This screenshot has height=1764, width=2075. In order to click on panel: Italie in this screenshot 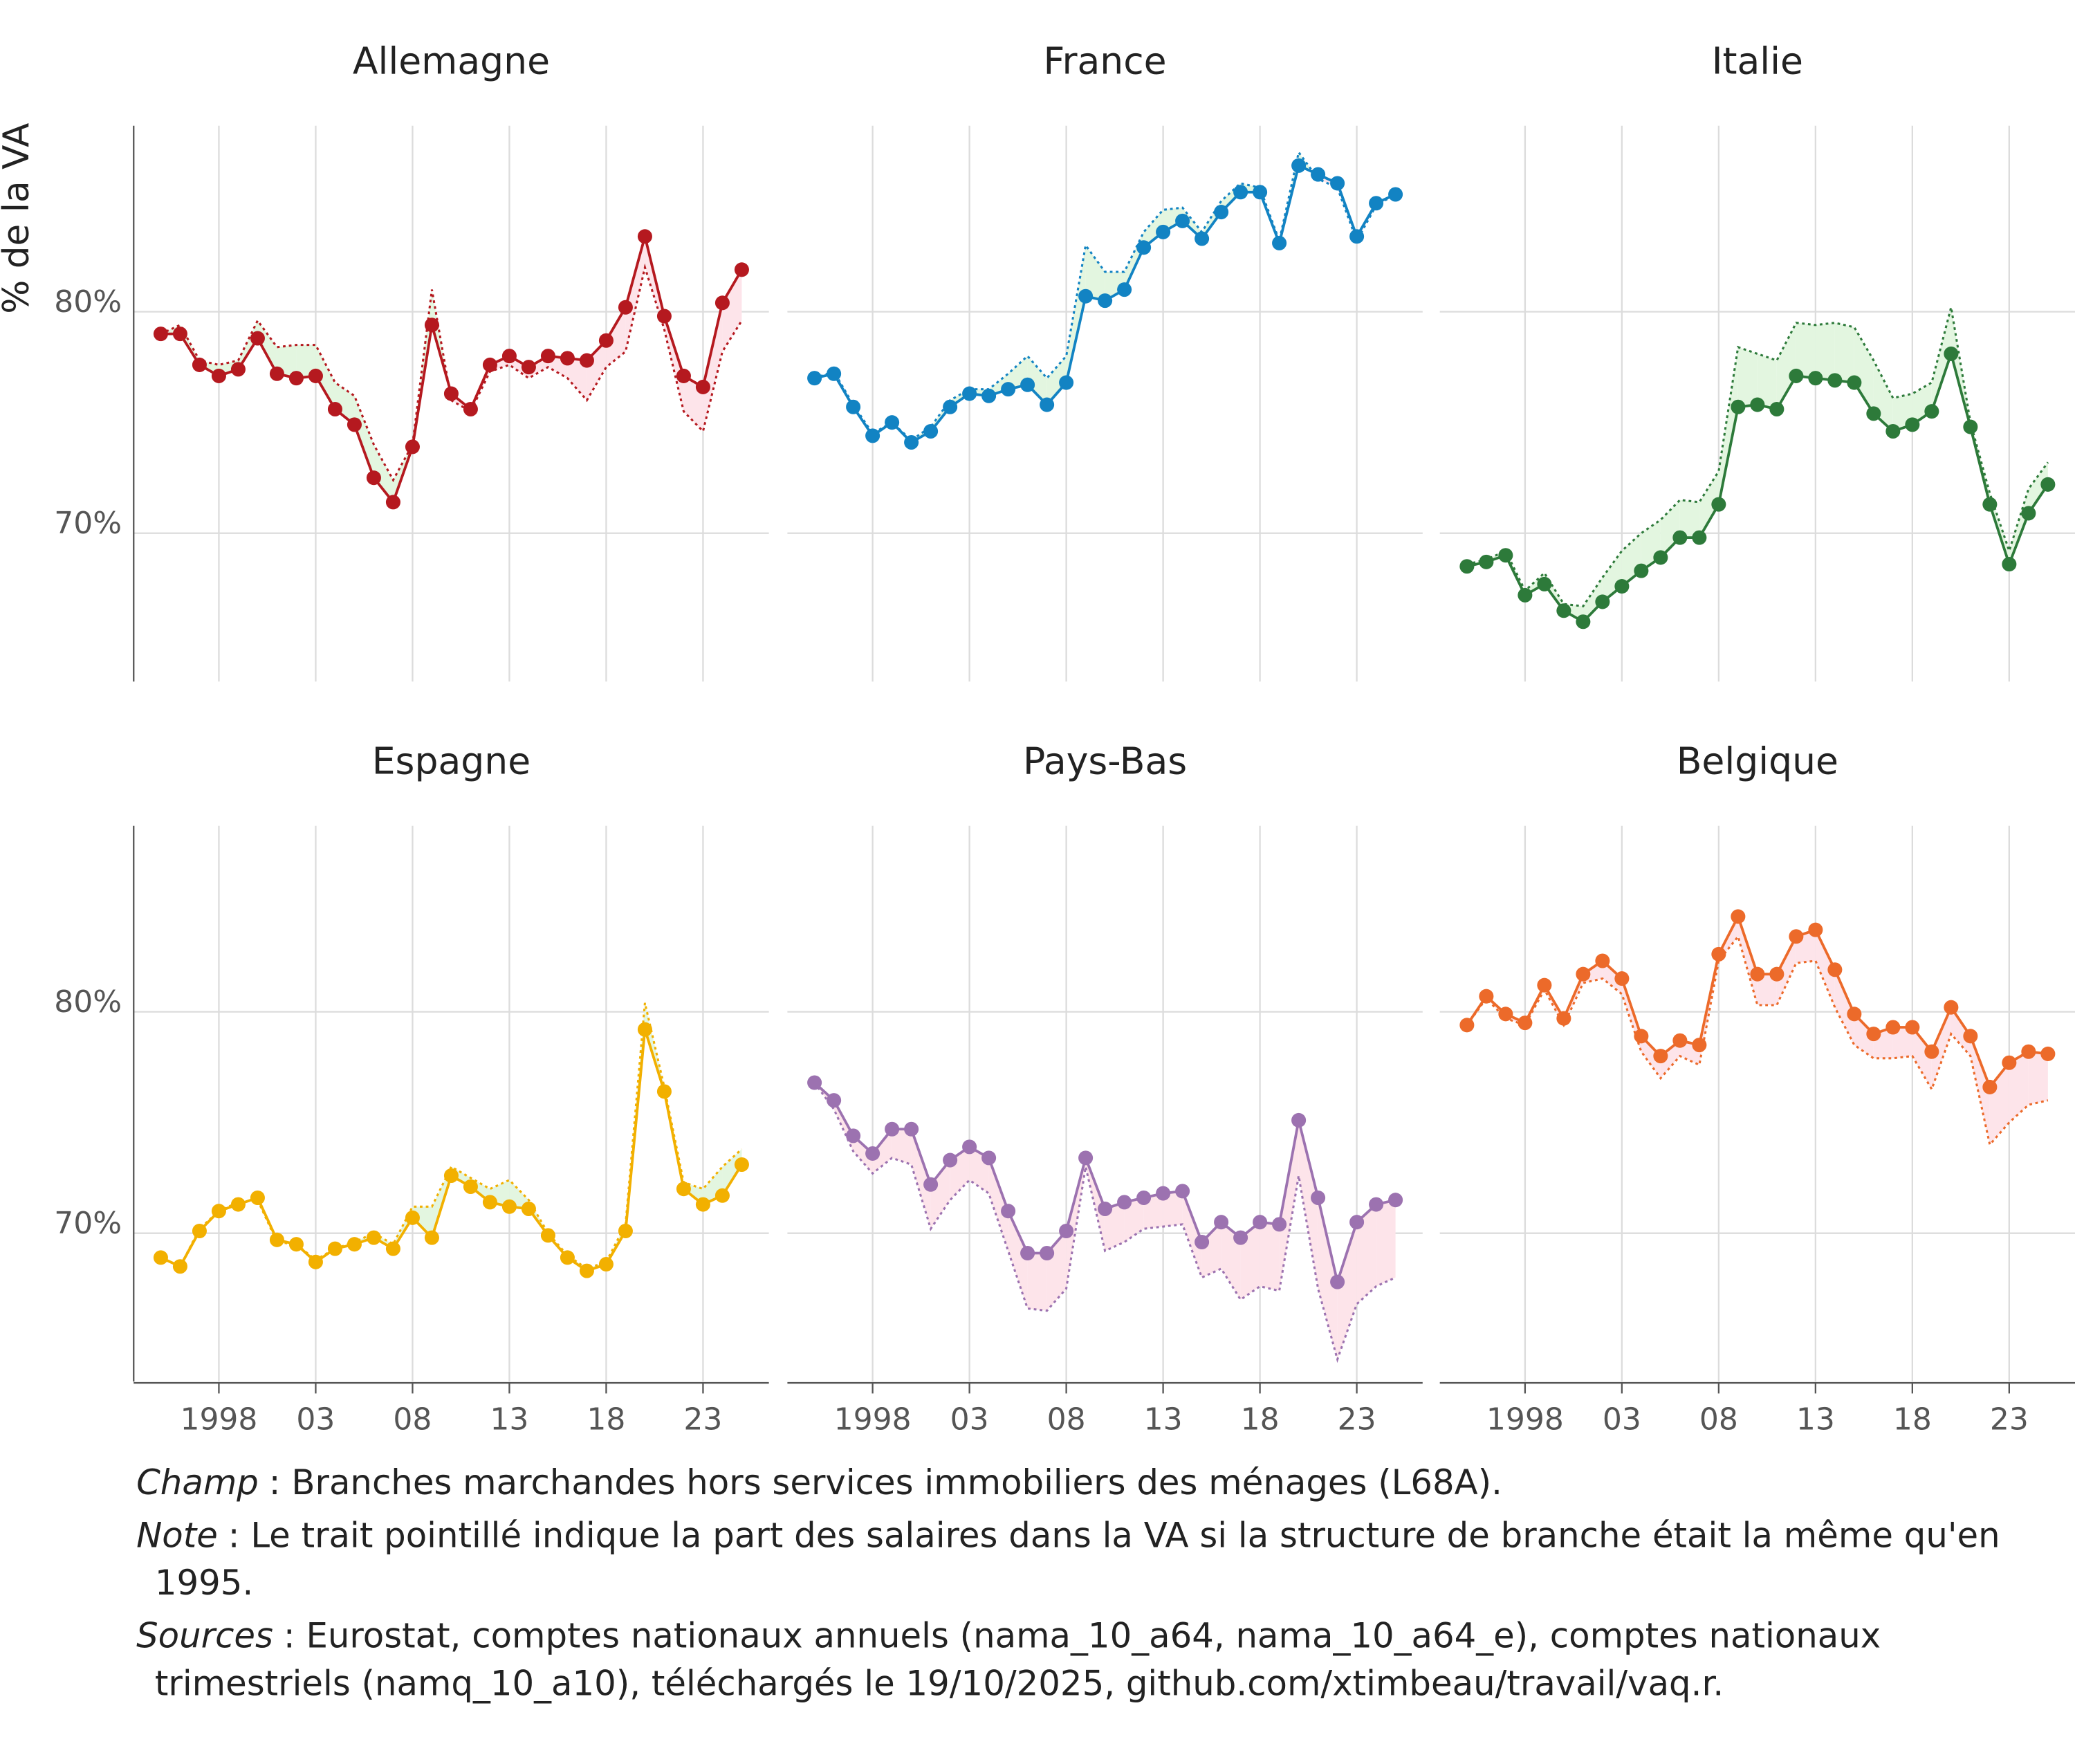, I will do `click(1757, 360)`.